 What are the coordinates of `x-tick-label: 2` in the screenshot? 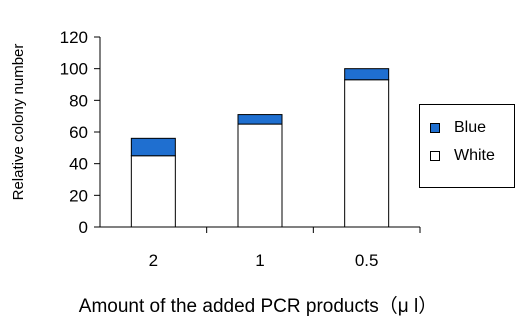 It's located at (153, 260).